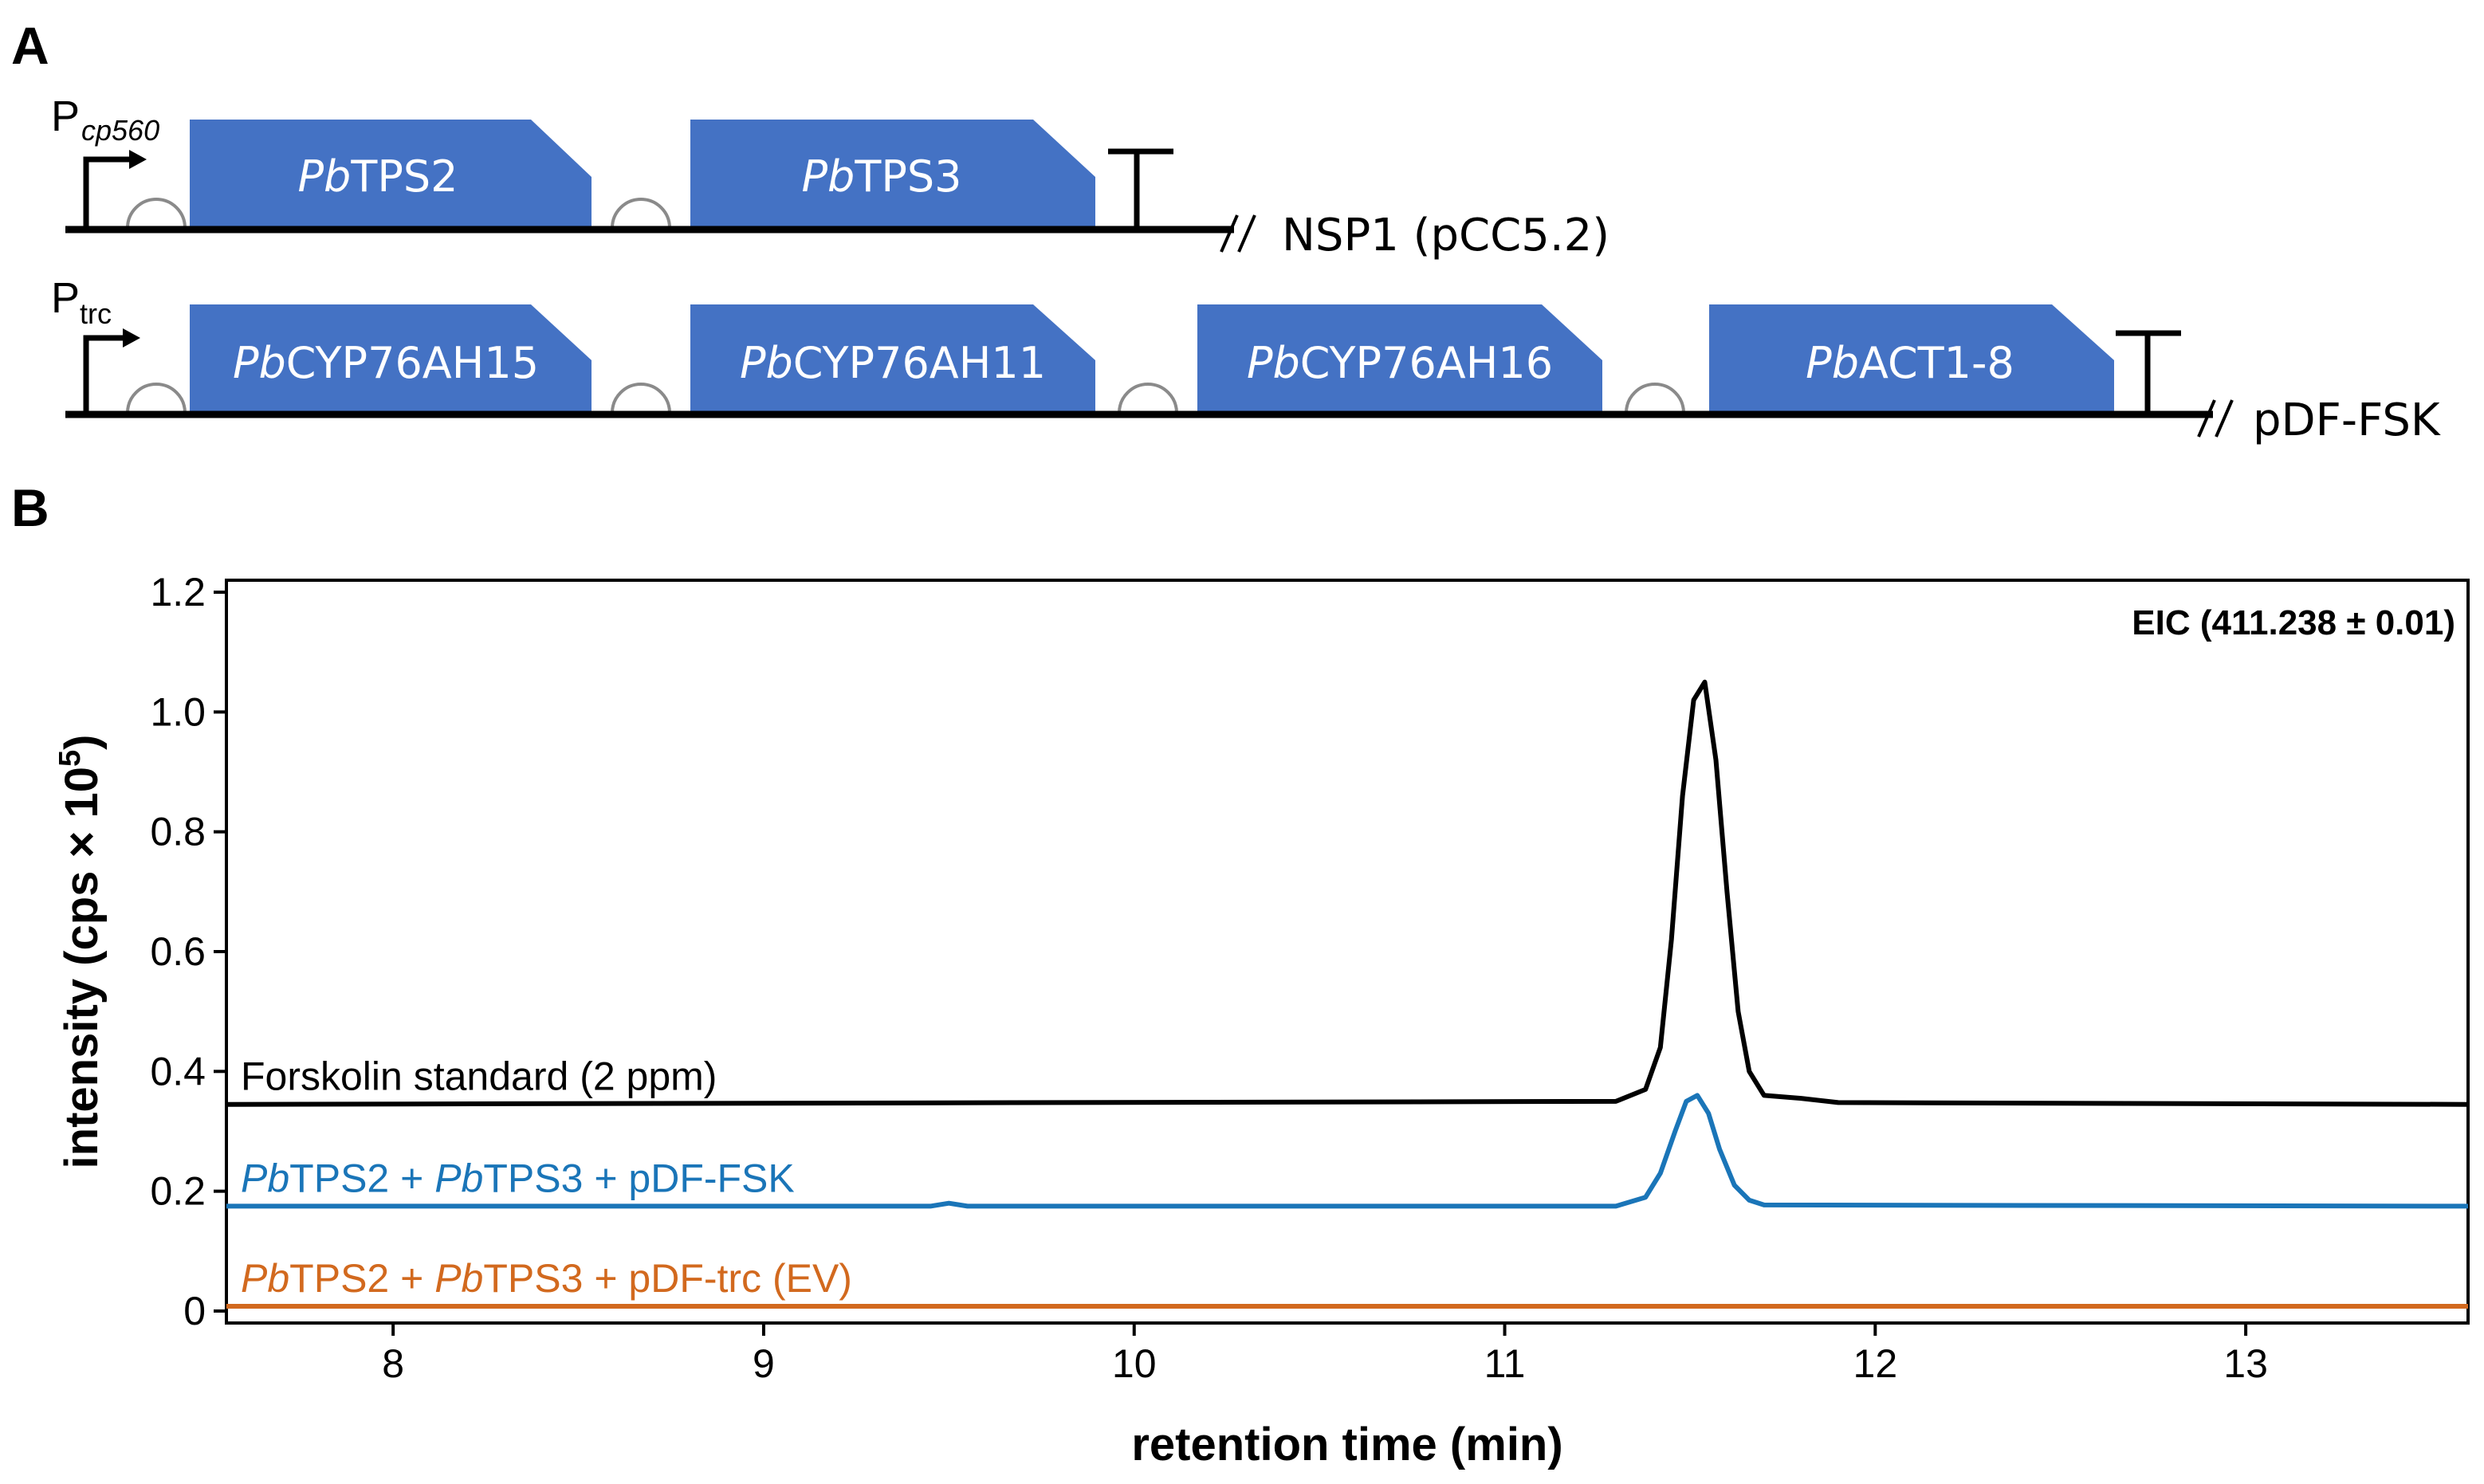 The image size is (2484, 1484). What do you see at coordinates (178, 592) in the screenshot?
I see `y-tick-label: 1.2` at bounding box center [178, 592].